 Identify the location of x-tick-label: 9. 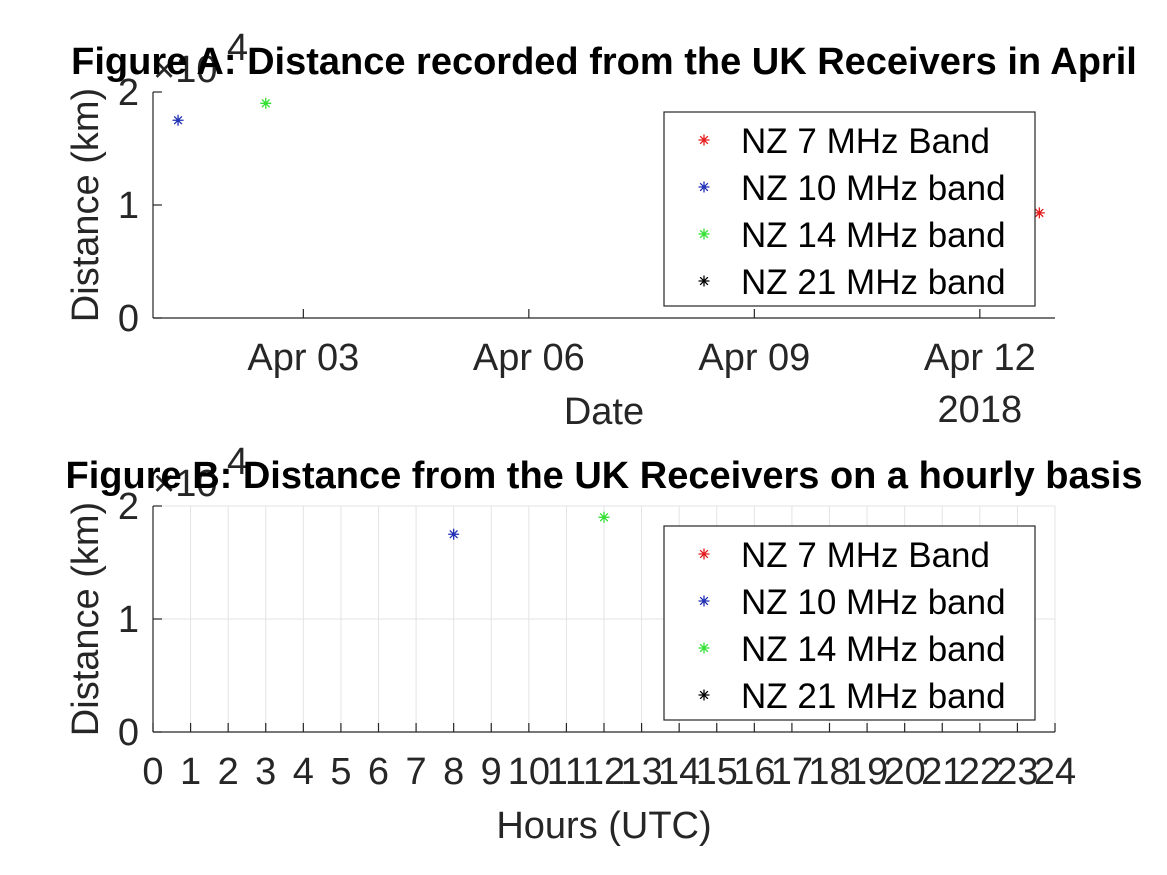
(491, 772).